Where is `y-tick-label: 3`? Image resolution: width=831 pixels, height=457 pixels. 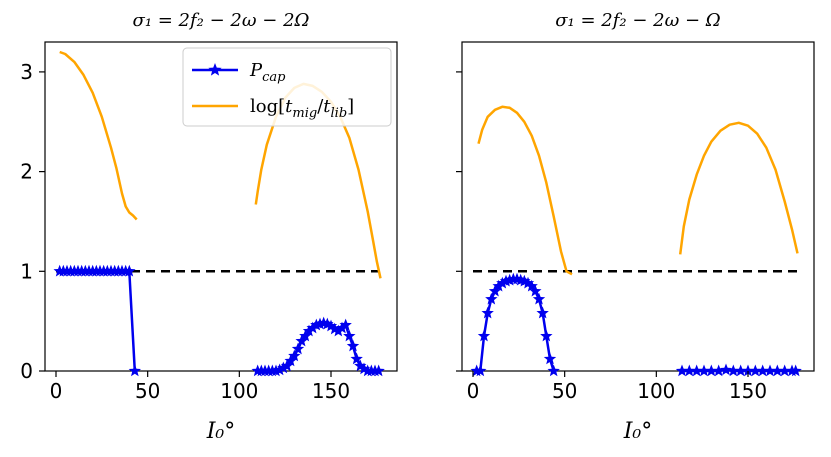
y-tick-label: 3 is located at coordinates (26, 72).